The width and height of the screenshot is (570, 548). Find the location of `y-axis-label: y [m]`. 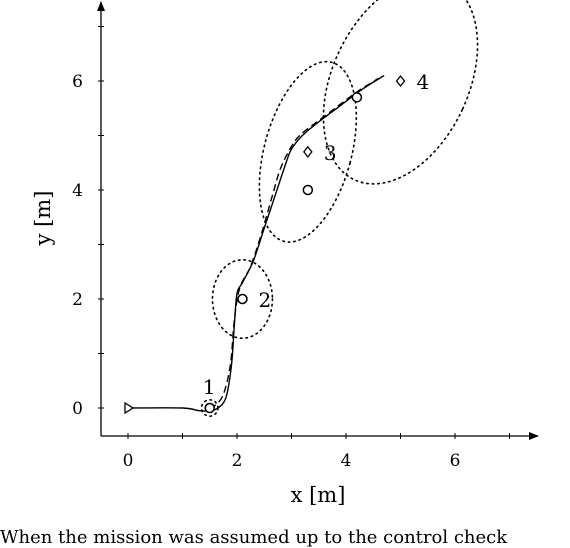

y-axis-label: y [m] is located at coordinates (43, 219).